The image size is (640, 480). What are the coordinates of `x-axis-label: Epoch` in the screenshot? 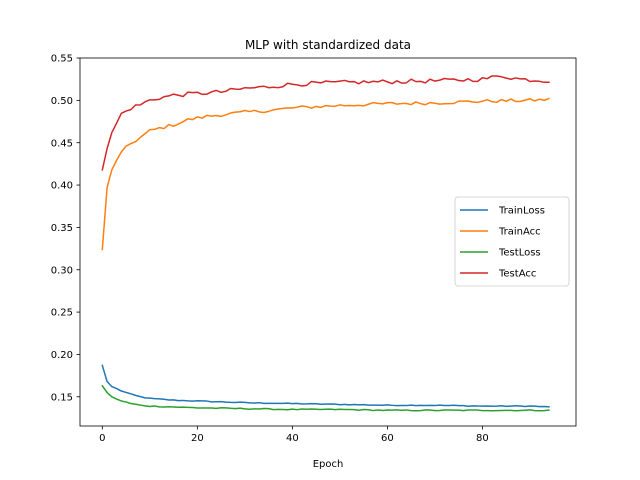 It's located at (328, 464).